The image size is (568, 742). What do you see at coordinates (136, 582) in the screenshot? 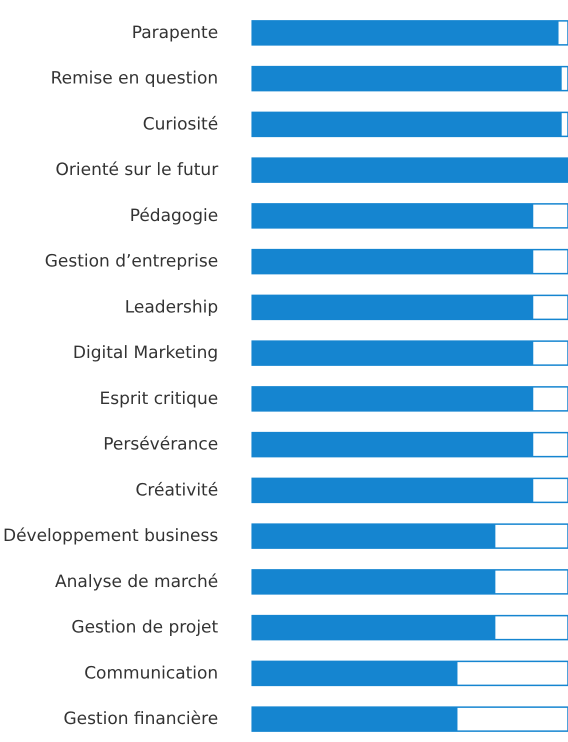
I see `y-tick-label: Analyse de marché` at bounding box center [136, 582].